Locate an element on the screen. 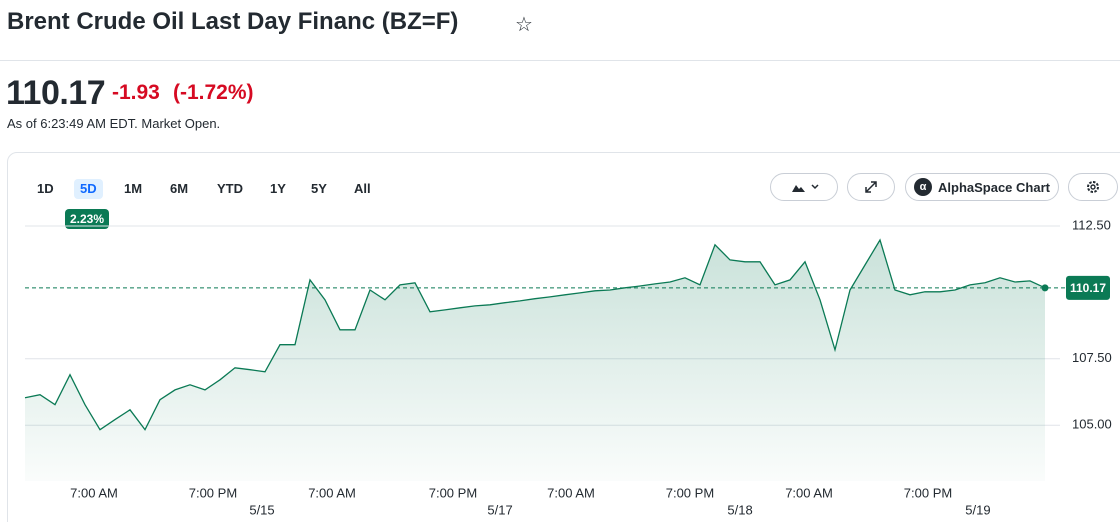 Image resolution: width=1120 pixels, height=522 pixels. range-button: 5Y is located at coordinates (319, 188).